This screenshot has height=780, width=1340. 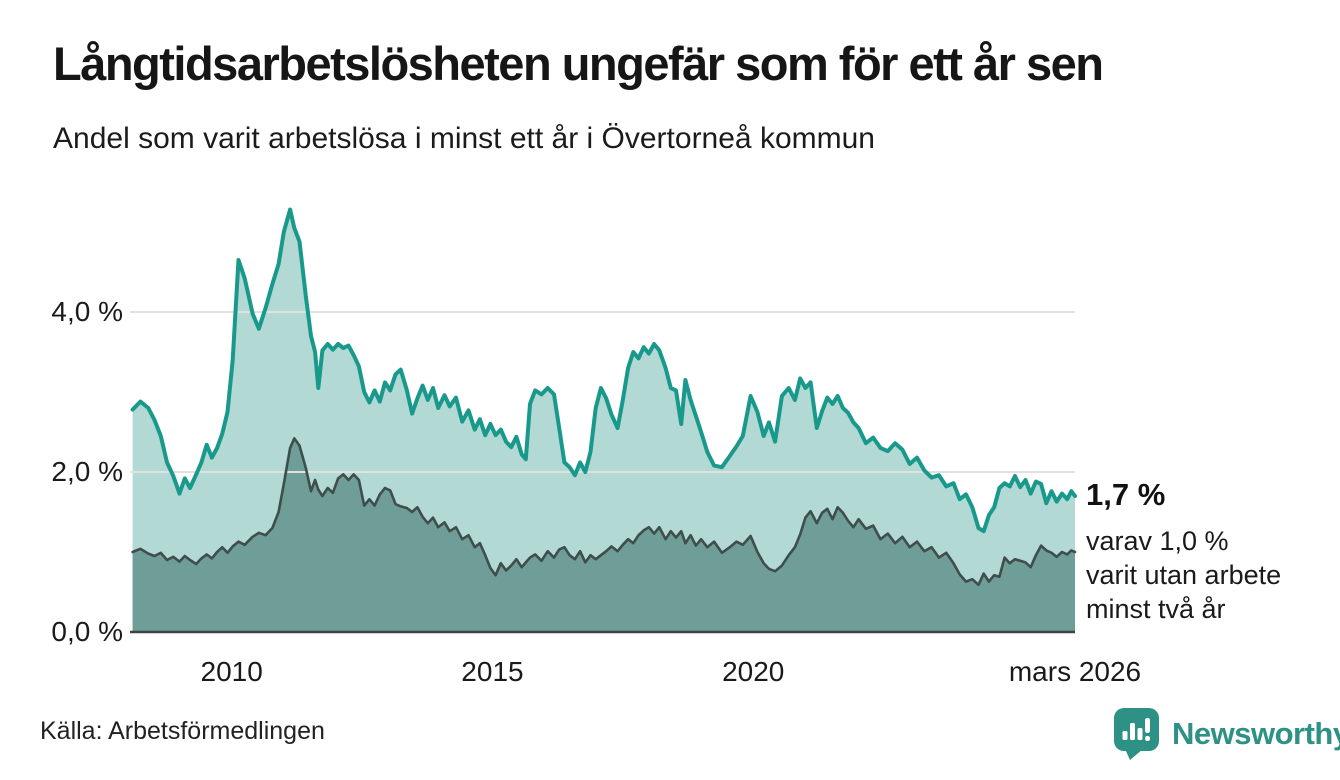 What do you see at coordinates (182, 731) in the screenshot?
I see `source-note: Källa: Arbetsförmedlingen` at bounding box center [182, 731].